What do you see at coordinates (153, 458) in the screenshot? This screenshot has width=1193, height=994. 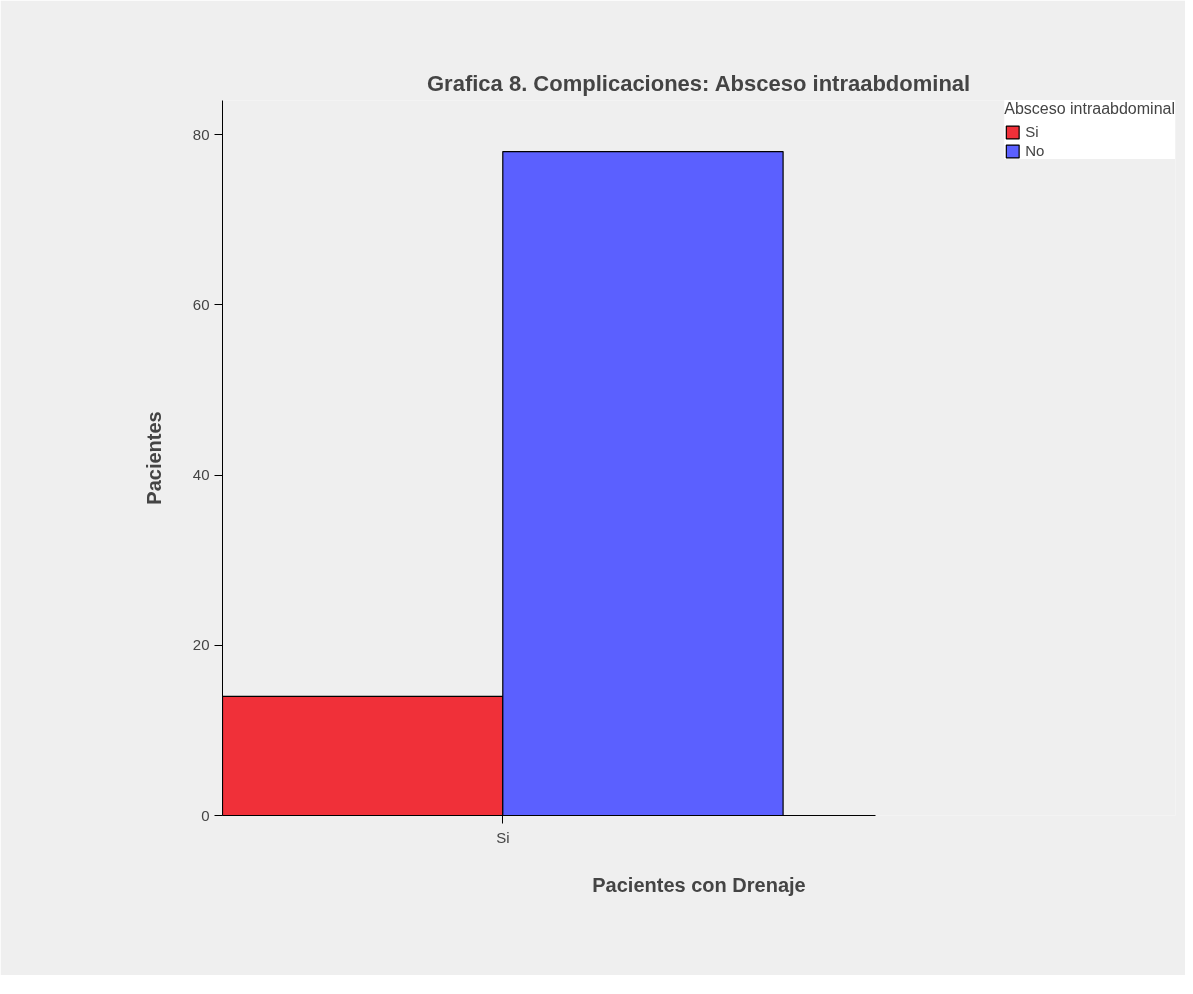 I see `y-axis-title: Pacientes` at bounding box center [153, 458].